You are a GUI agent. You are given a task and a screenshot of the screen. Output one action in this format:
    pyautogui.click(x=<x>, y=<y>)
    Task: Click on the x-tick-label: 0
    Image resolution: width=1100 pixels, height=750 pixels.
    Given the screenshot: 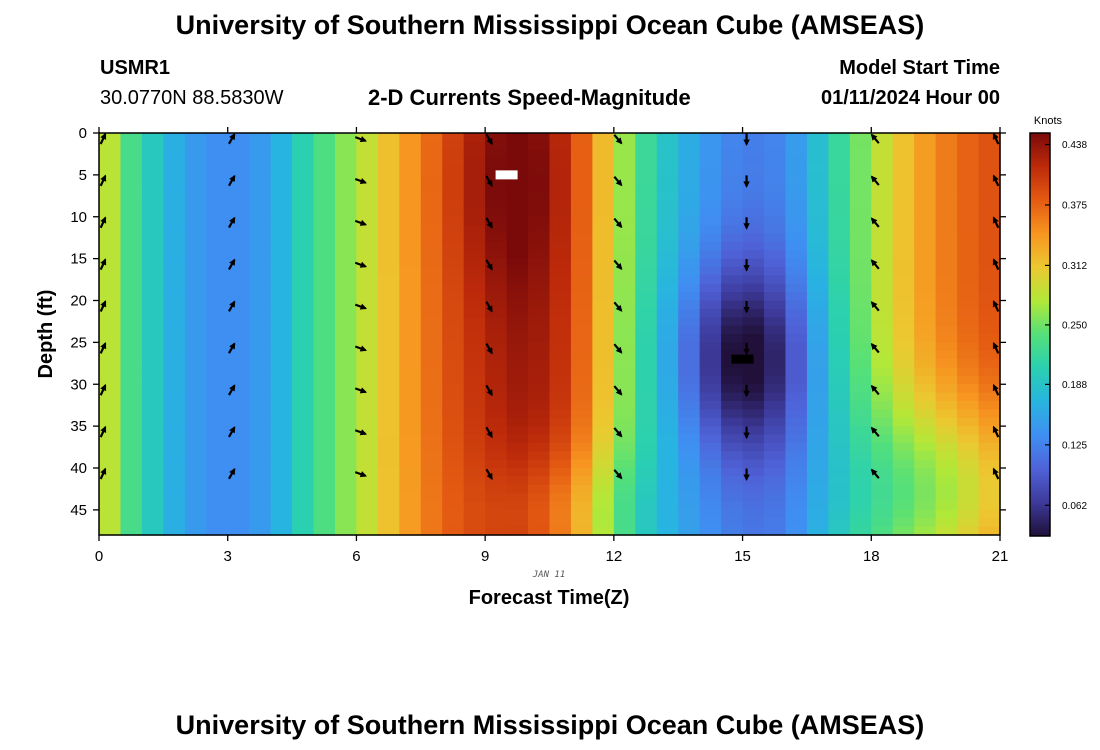 What is the action you would take?
    pyautogui.click(x=99, y=556)
    